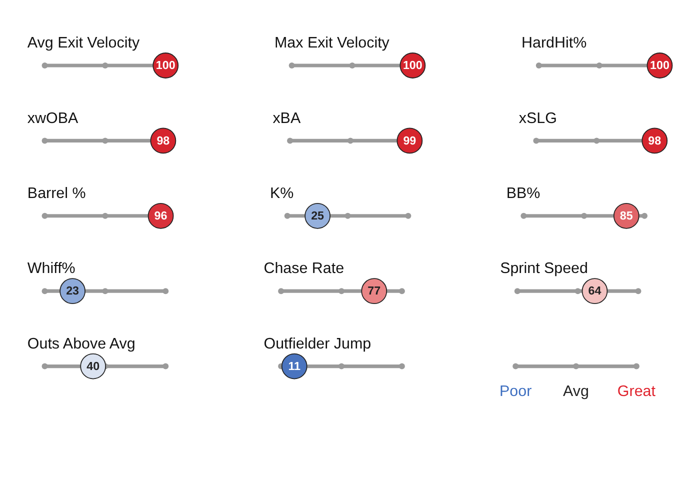 The height and width of the screenshot is (495, 683). What do you see at coordinates (374, 291) in the screenshot?
I see `data-label: 77` at bounding box center [374, 291].